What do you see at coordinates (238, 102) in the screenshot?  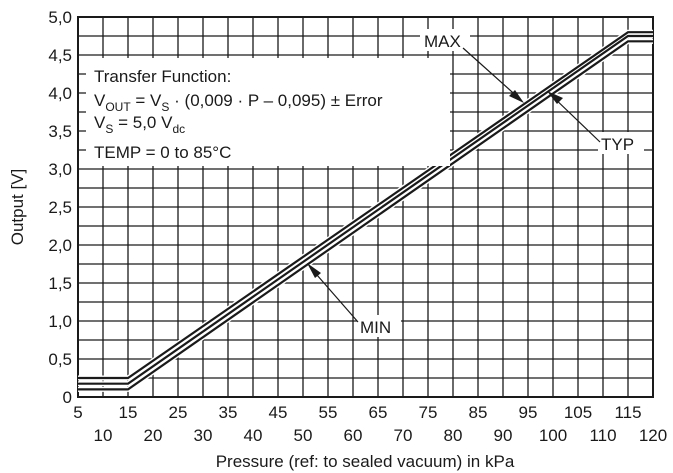 I see `annotation-formula: VOUT = VS · (0,009 · P – 0,095) ± Error` at bounding box center [238, 102].